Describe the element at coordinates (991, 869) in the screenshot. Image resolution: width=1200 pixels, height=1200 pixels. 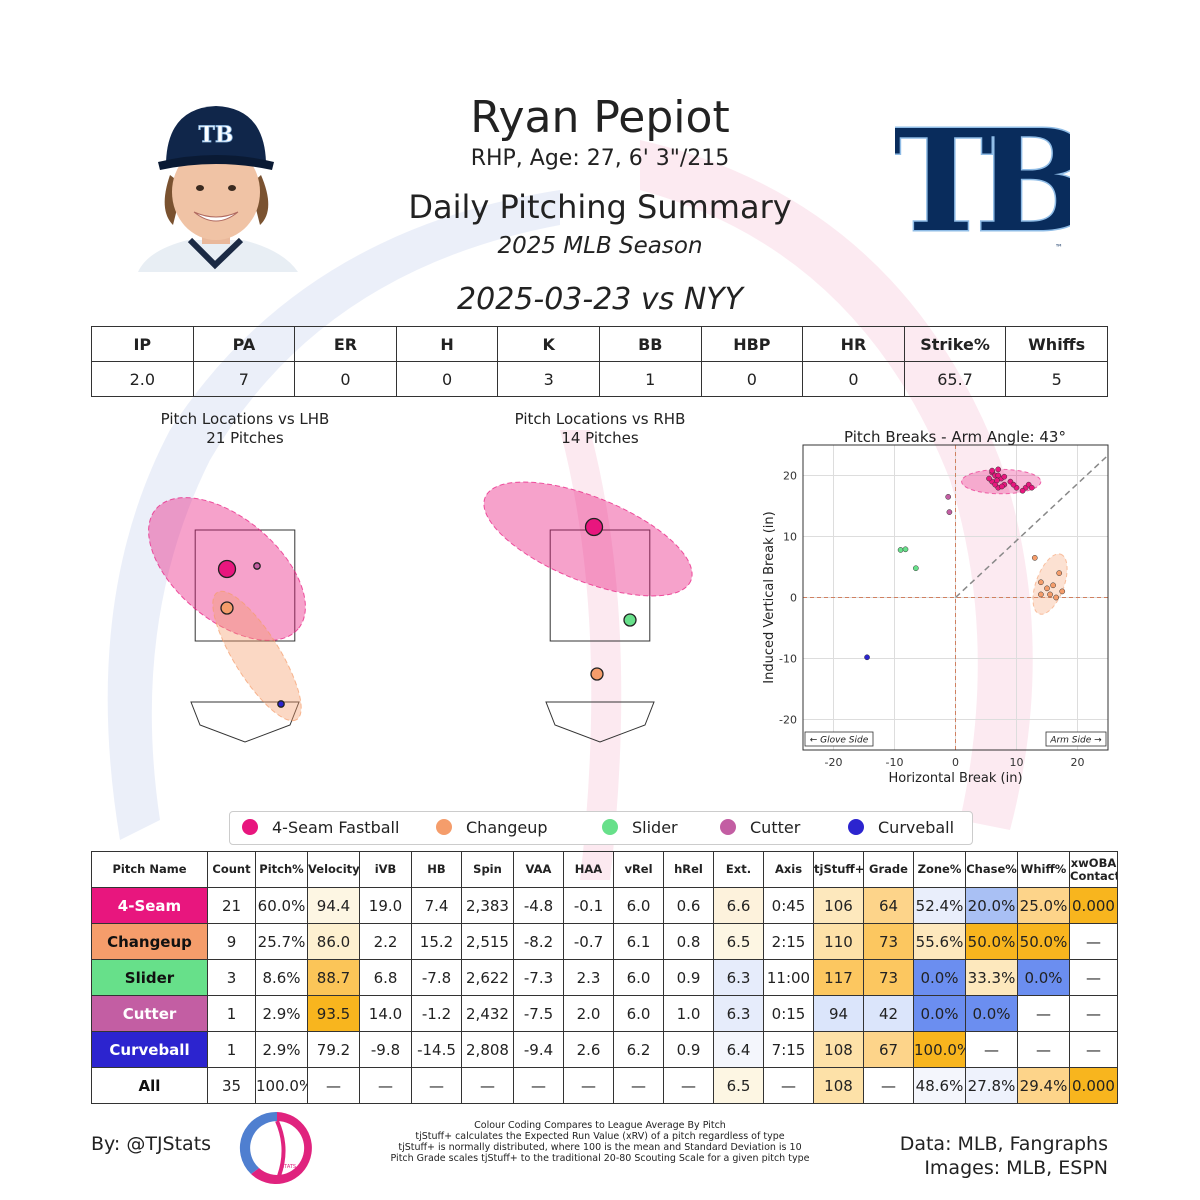
I see `pitch-table-header-chase-: Chase%` at that location.